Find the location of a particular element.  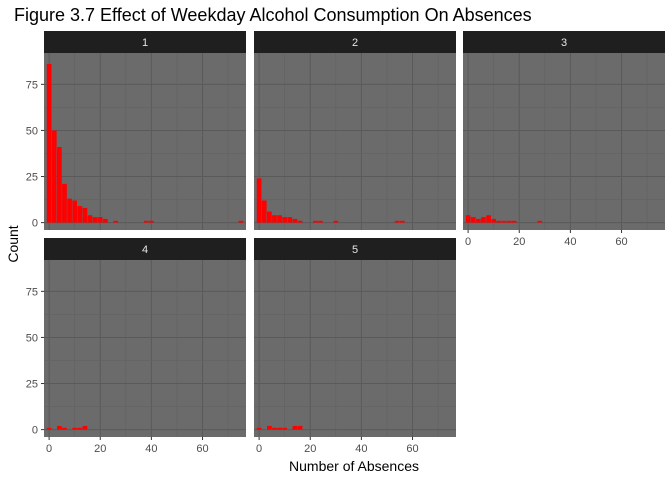

x-axis-title: Number of Absences is located at coordinates (354, 466).